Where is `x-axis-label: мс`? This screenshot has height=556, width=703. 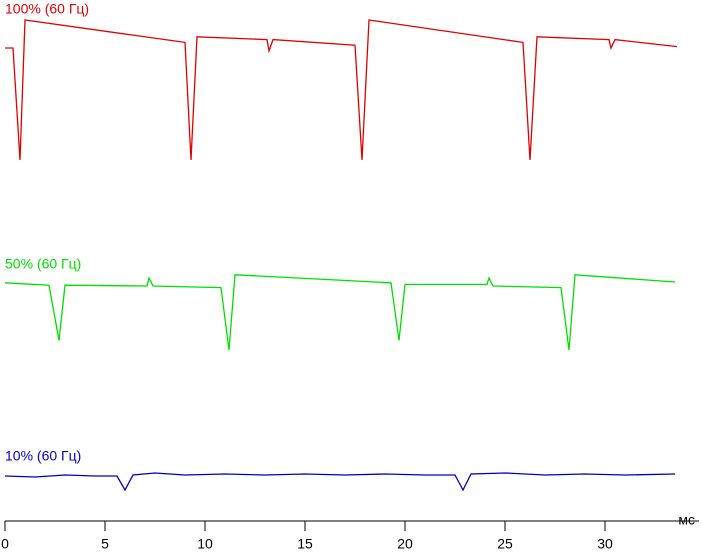 x-axis-label: мс is located at coordinates (686, 520).